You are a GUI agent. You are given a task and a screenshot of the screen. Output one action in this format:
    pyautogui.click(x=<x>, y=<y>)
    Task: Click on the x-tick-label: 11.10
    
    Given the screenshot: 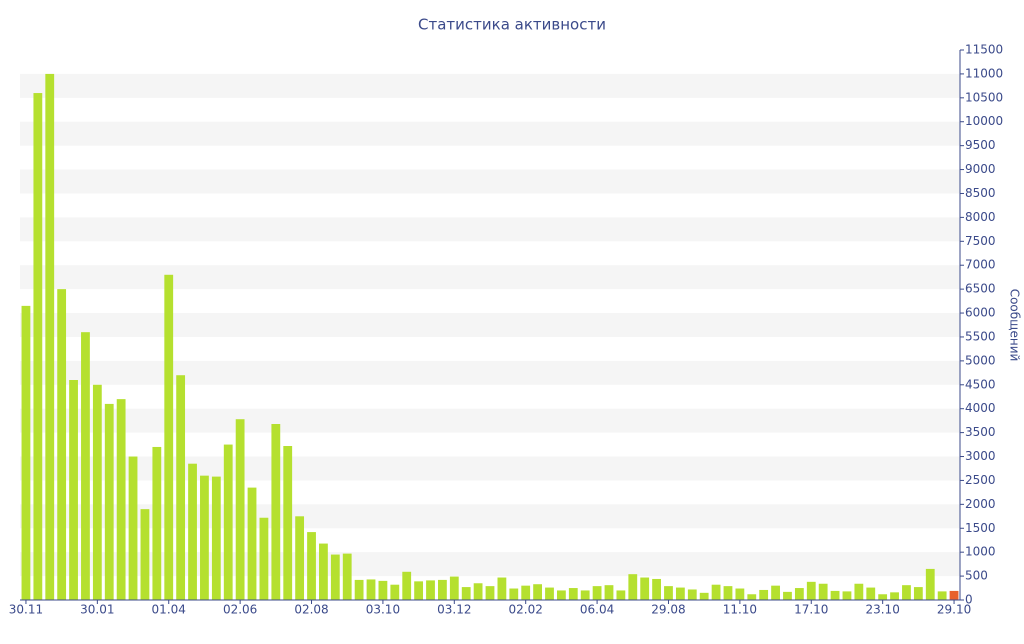 What is the action you would take?
    pyautogui.click(x=740, y=610)
    